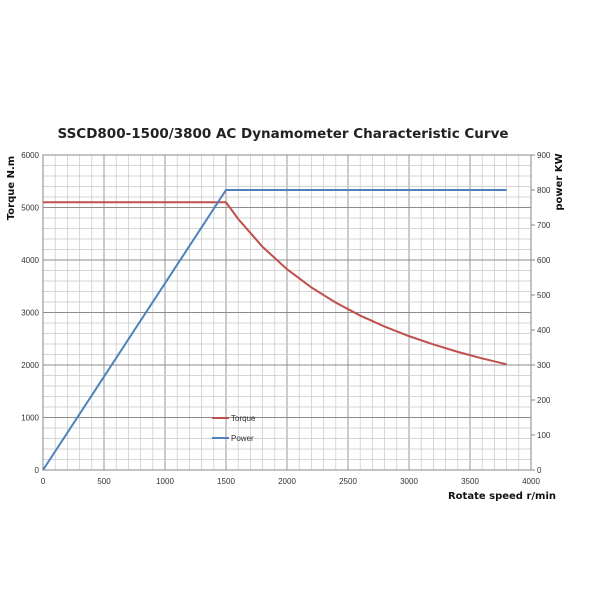 Image resolution: width=600 pixels, height=600 pixels. I want to click on y-axis-label: Torque N.m, so click(11, 188).